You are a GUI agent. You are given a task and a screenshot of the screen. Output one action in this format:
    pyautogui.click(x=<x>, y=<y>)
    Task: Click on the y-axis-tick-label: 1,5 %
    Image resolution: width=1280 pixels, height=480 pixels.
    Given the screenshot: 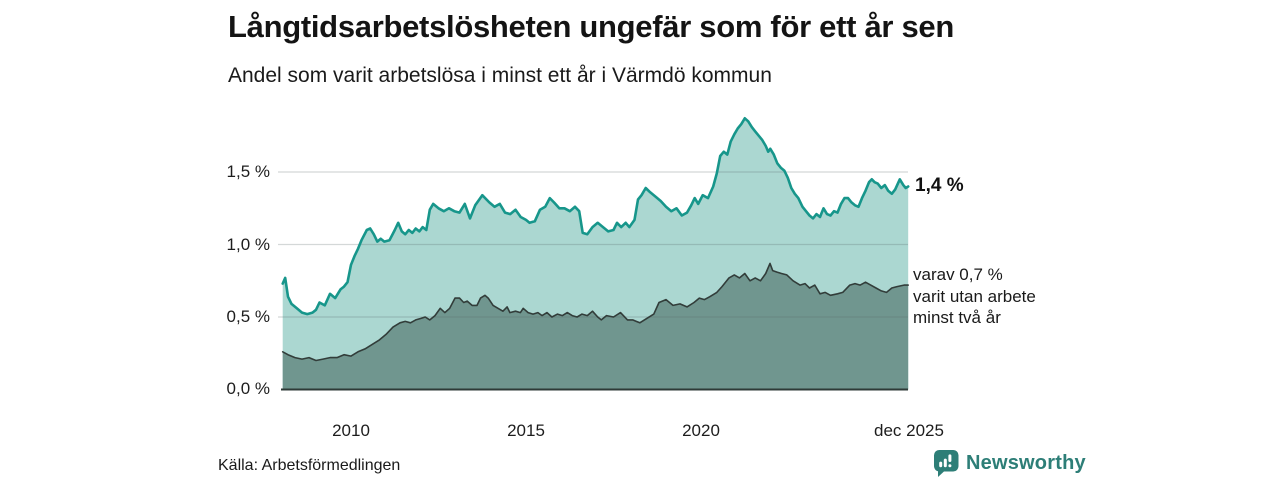 What is the action you would take?
    pyautogui.click(x=248, y=171)
    